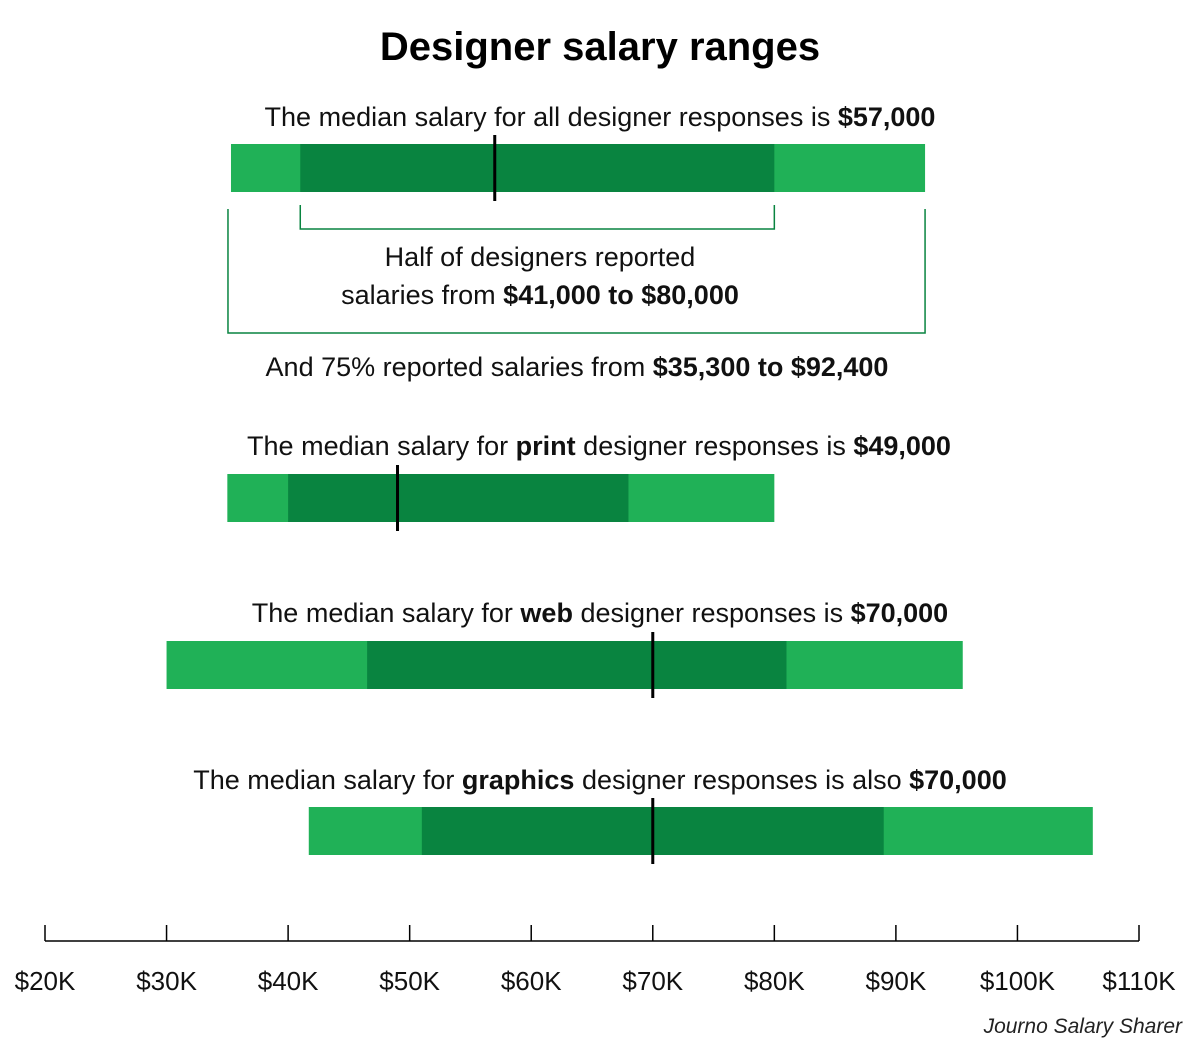 This screenshot has width=1200, height=1056. I want to click on x-tick-label: $40K, so click(288, 981).